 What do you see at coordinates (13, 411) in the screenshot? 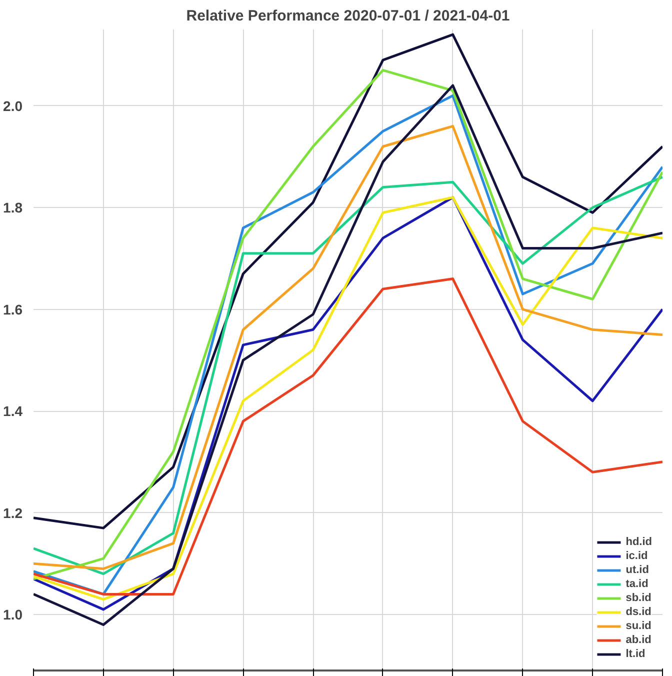
I see `y-tick-label: 1.4` at bounding box center [13, 411].